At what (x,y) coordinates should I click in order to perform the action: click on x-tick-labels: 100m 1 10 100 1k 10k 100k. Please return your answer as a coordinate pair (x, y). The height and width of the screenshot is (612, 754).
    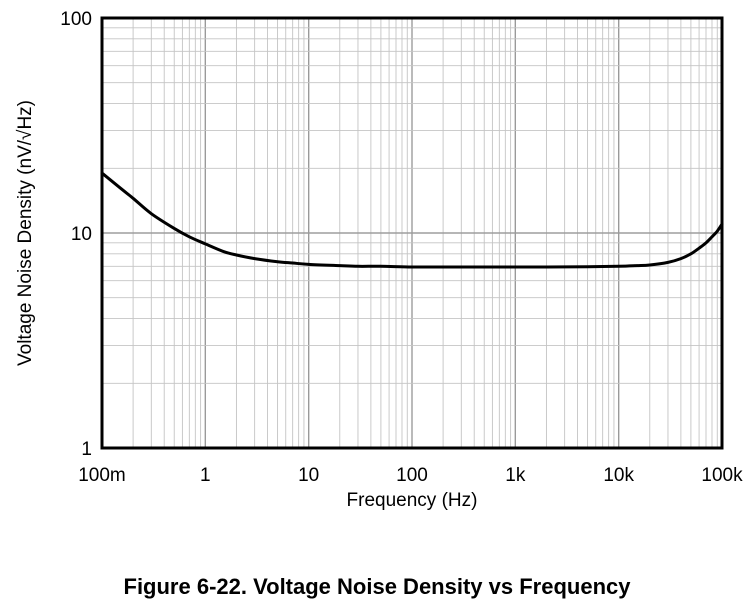
    Looking at the image, I should click on (410, 475).